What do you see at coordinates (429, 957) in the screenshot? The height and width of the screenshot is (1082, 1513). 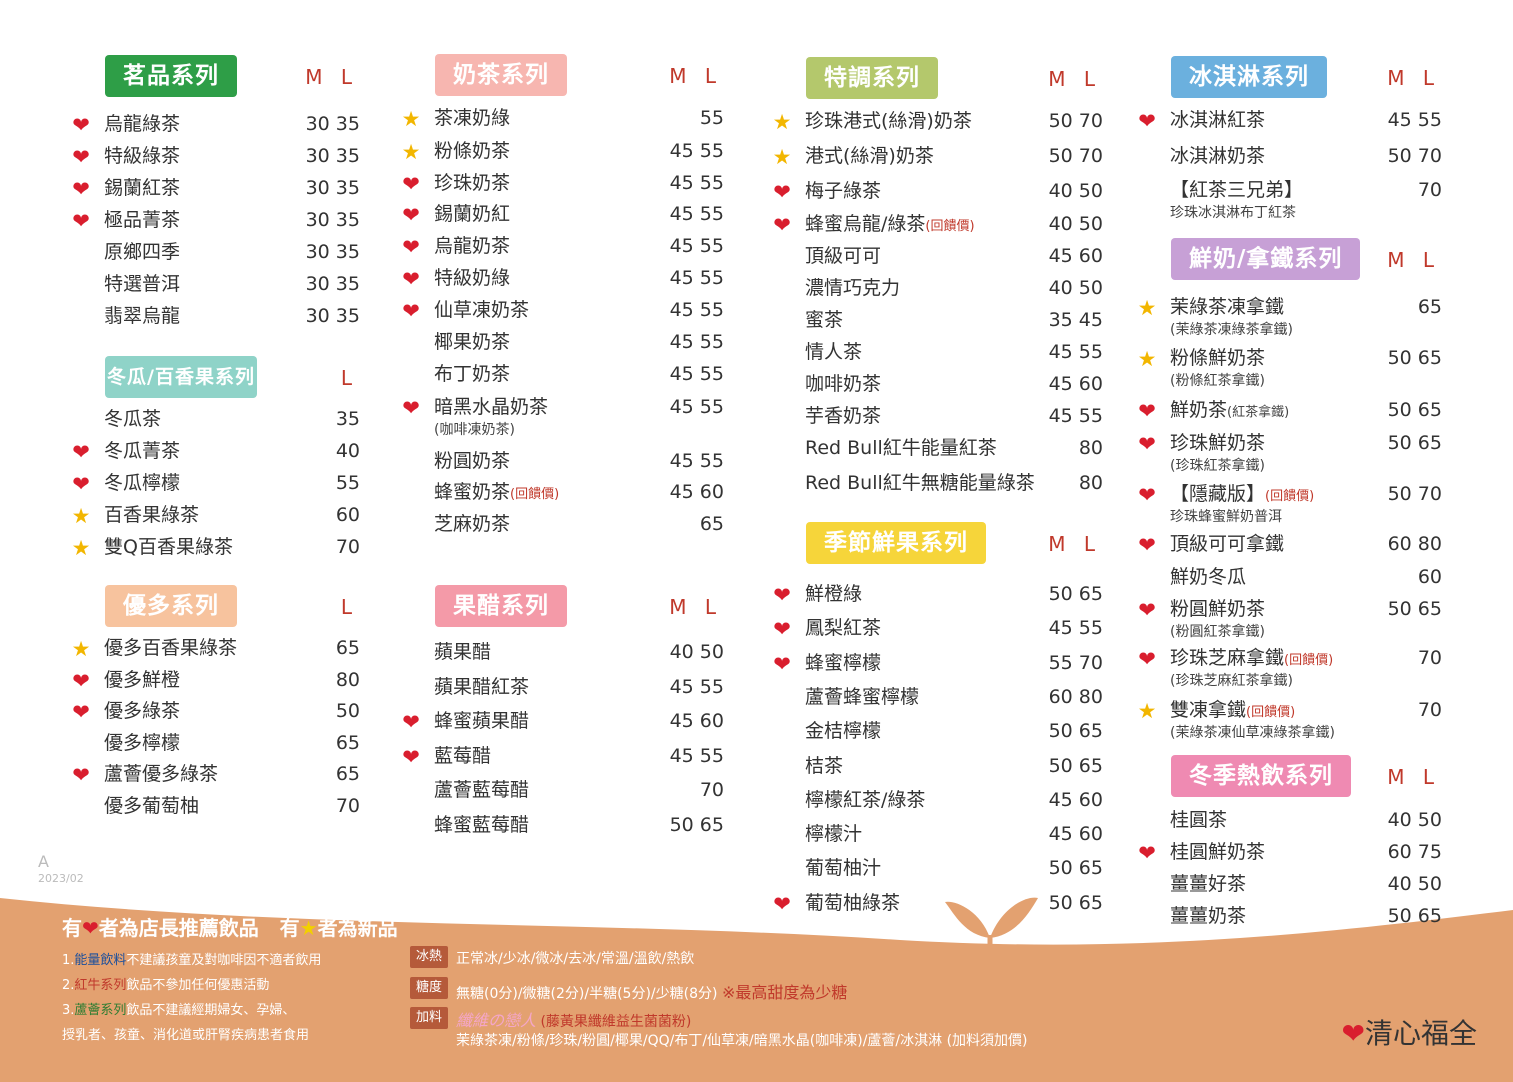 I see `ice-tag: 冰熱` at bounding box center [429, 957].